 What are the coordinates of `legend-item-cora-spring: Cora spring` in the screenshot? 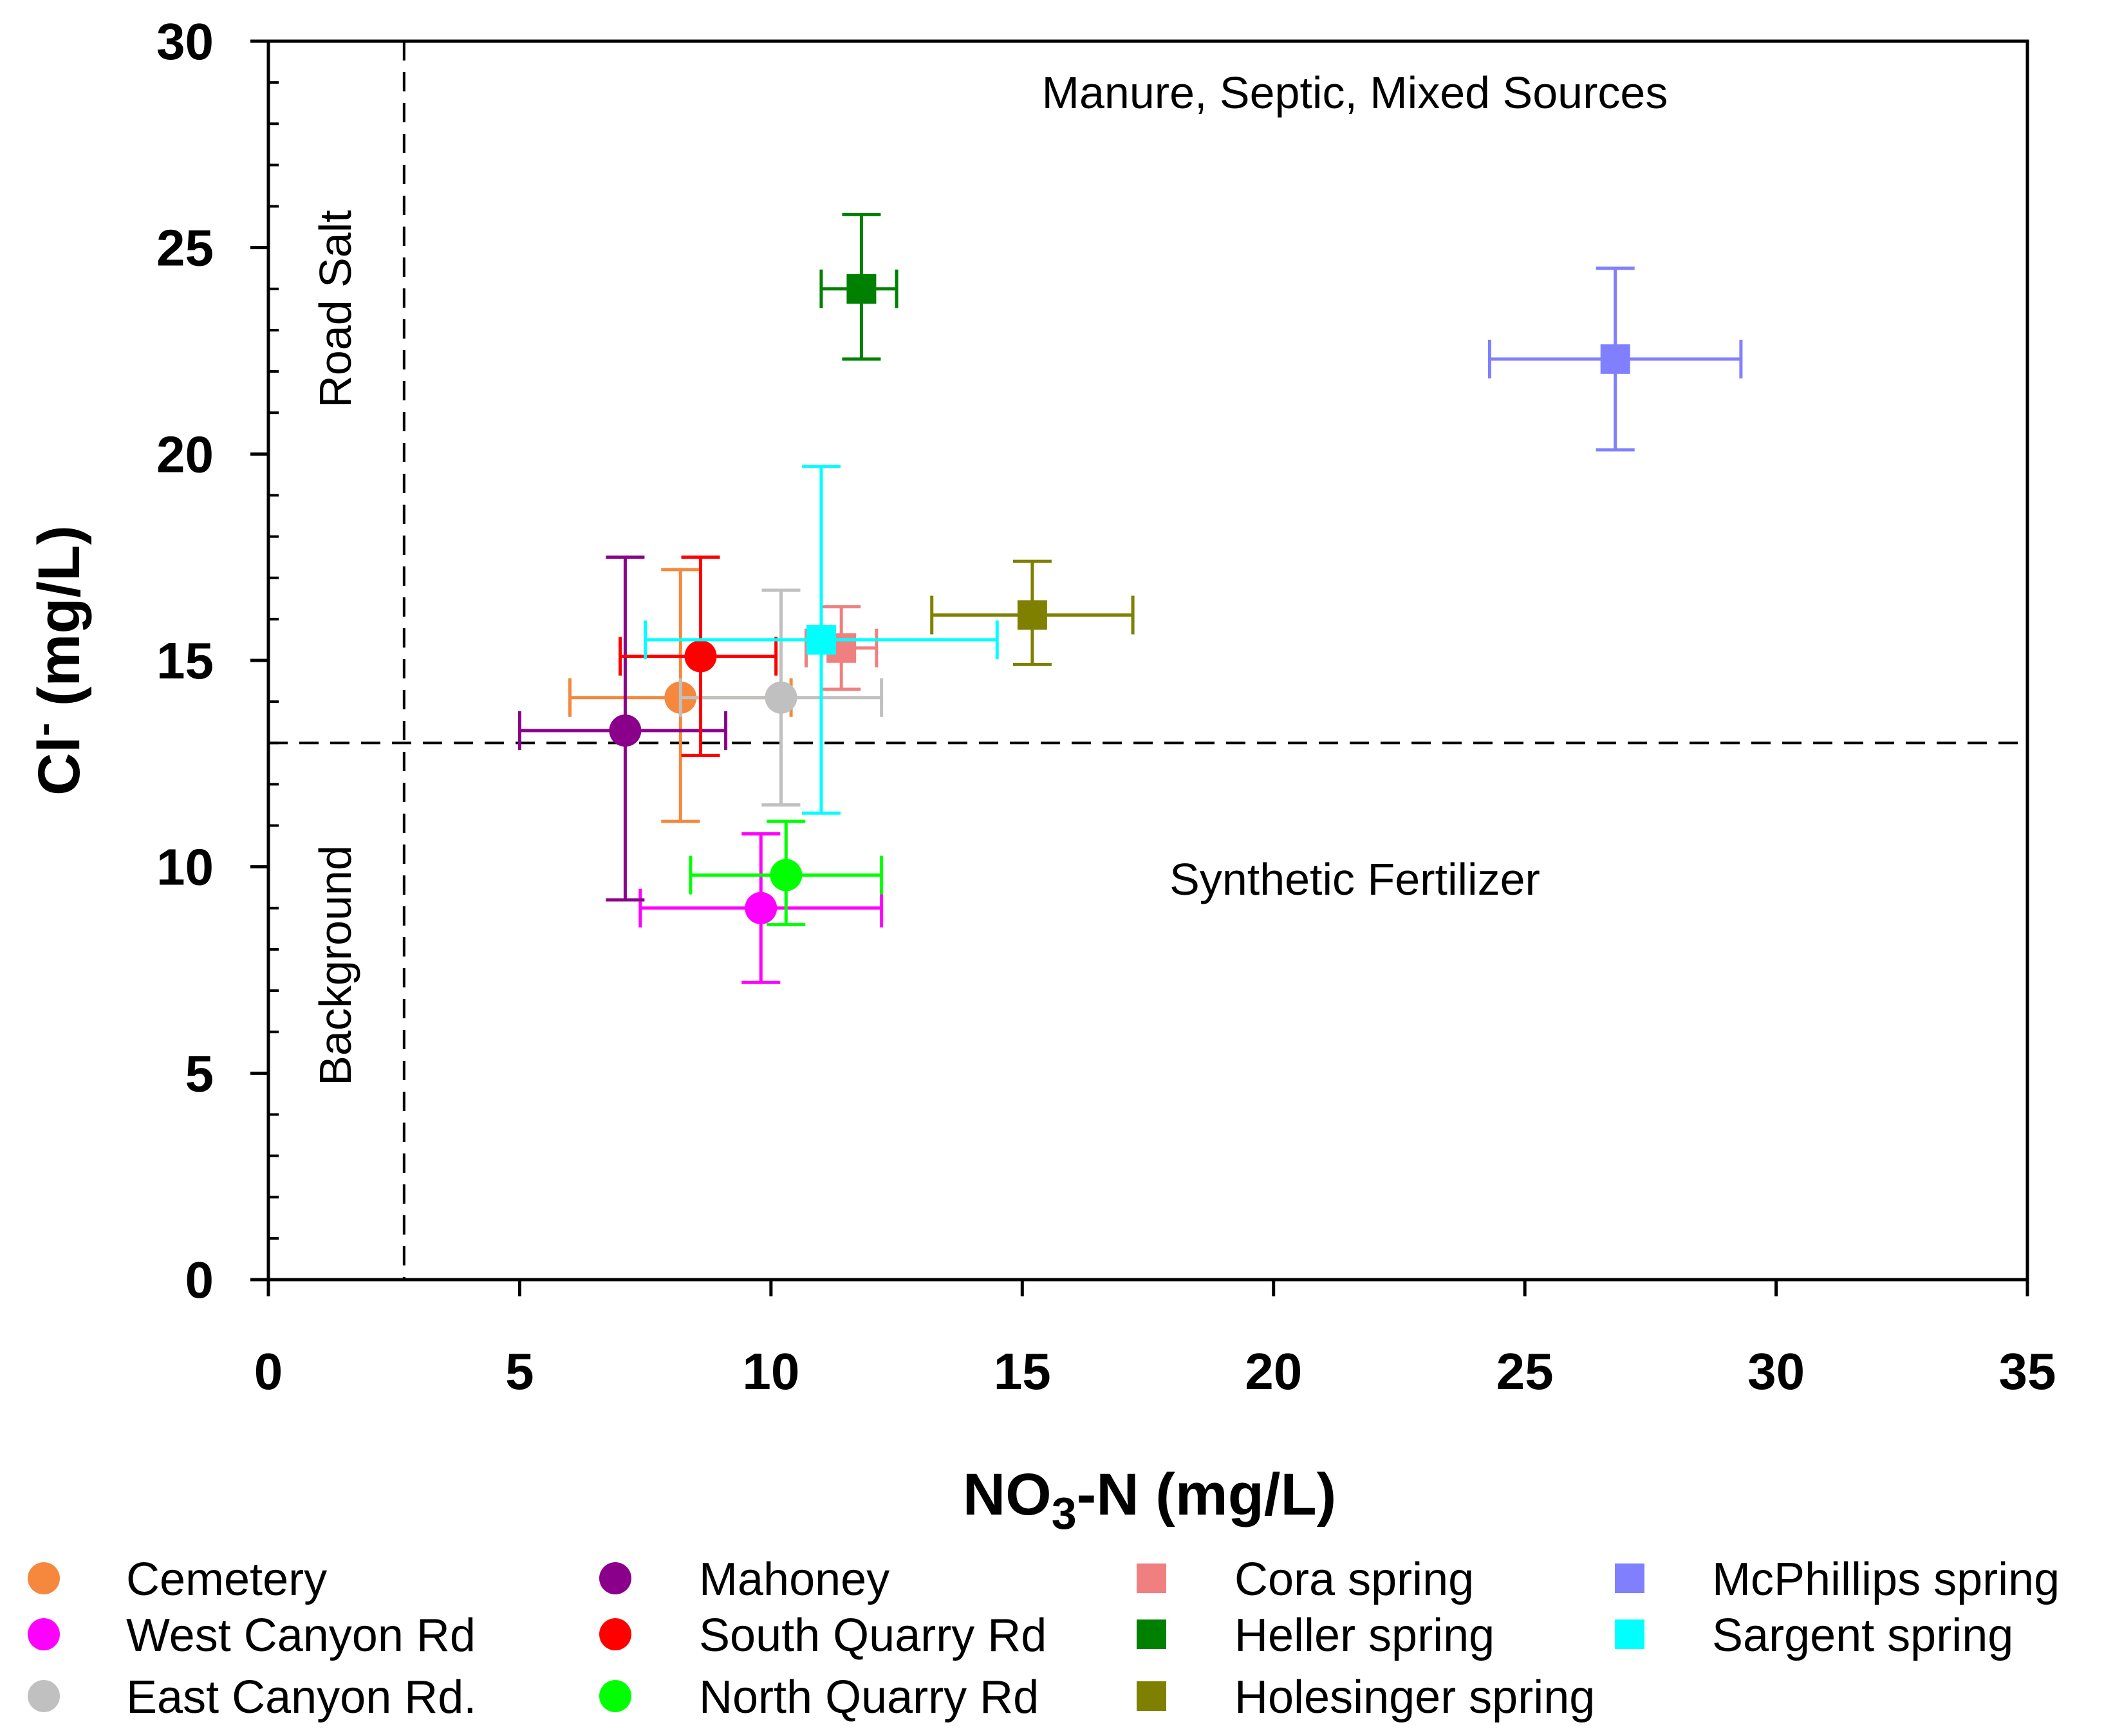 It's located at (1306, 1579).